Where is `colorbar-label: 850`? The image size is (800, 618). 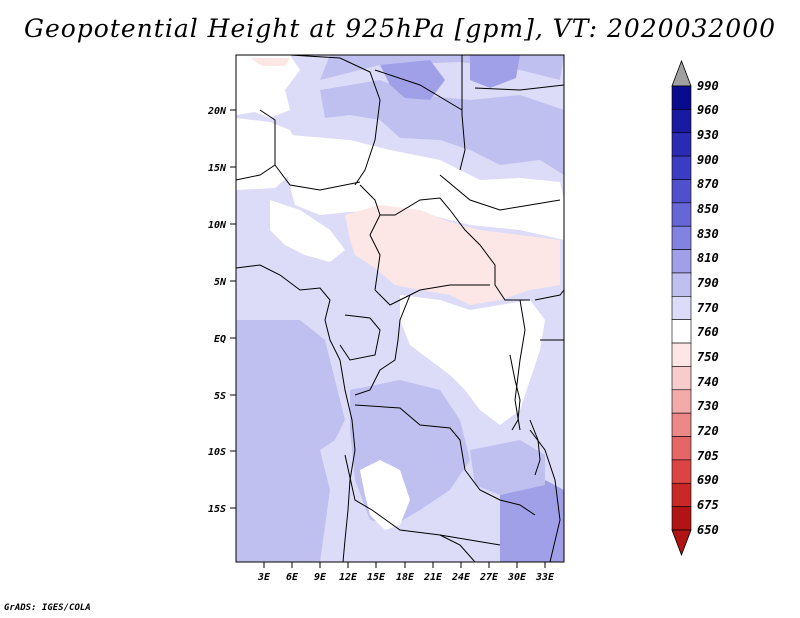 colorbar-label: 850 is located at coordinates (708, 209).